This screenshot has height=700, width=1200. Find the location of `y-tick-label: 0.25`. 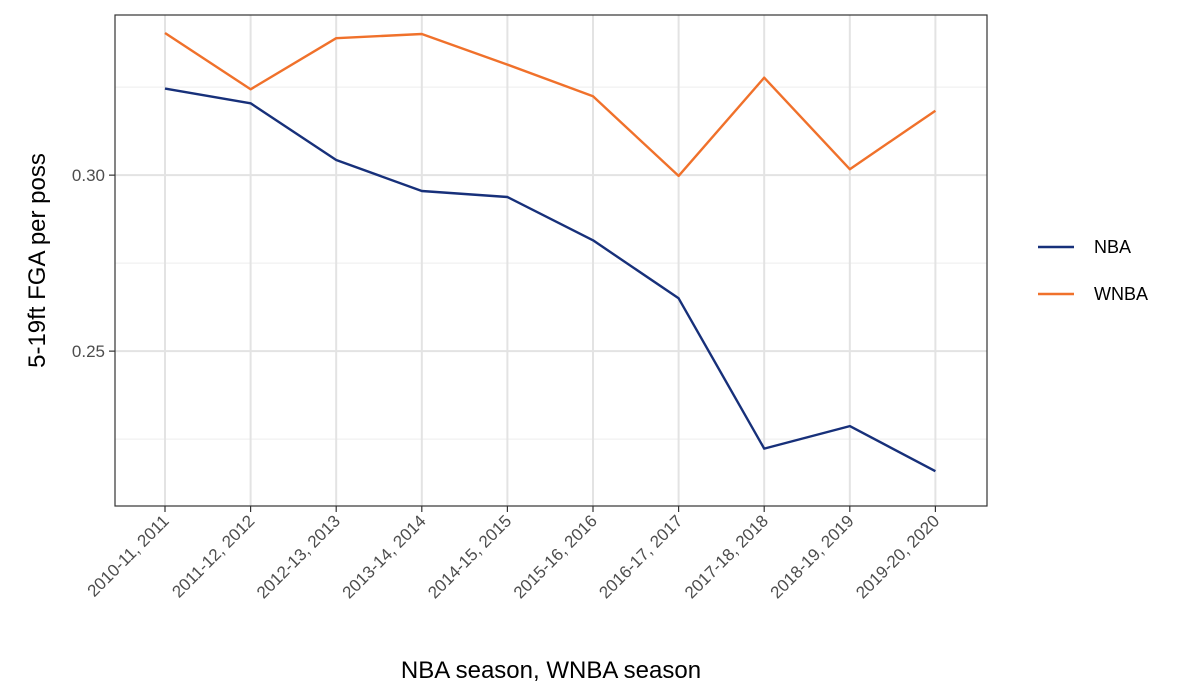

y-tick-label: 0.25 is located at coordinates (88, 351).